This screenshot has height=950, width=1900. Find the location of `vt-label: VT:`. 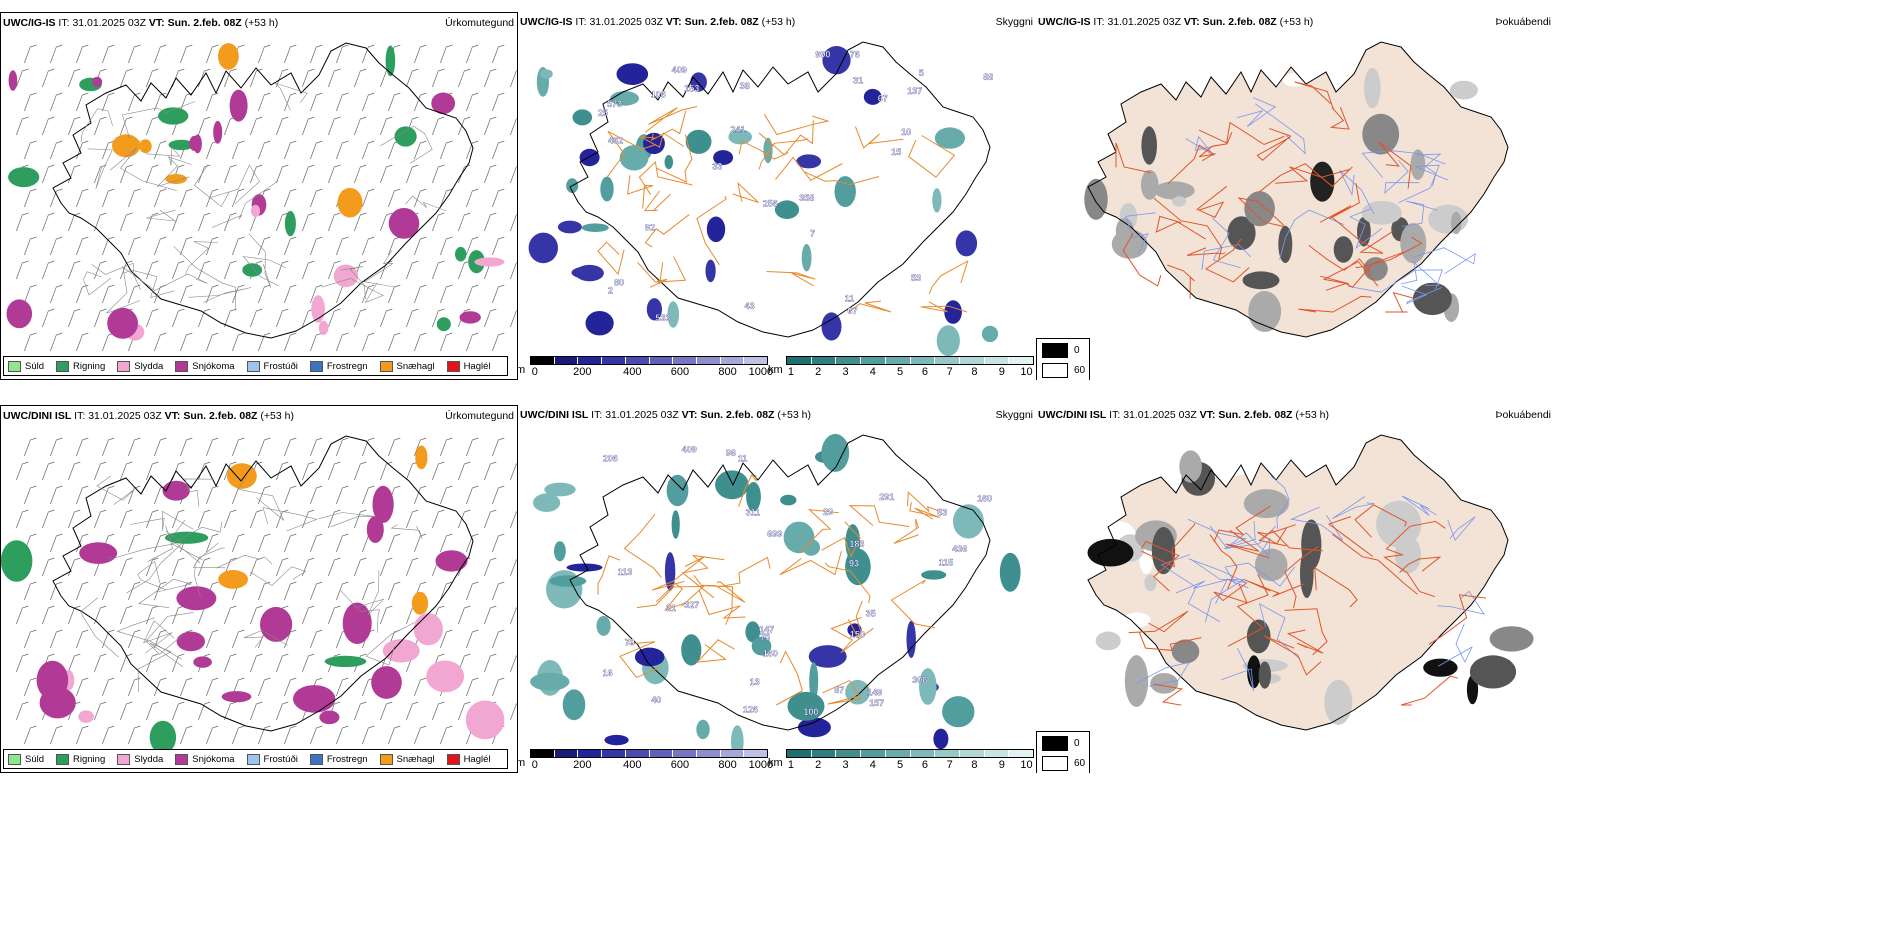

vt-label: VT: is located at coordinates (689, 415).